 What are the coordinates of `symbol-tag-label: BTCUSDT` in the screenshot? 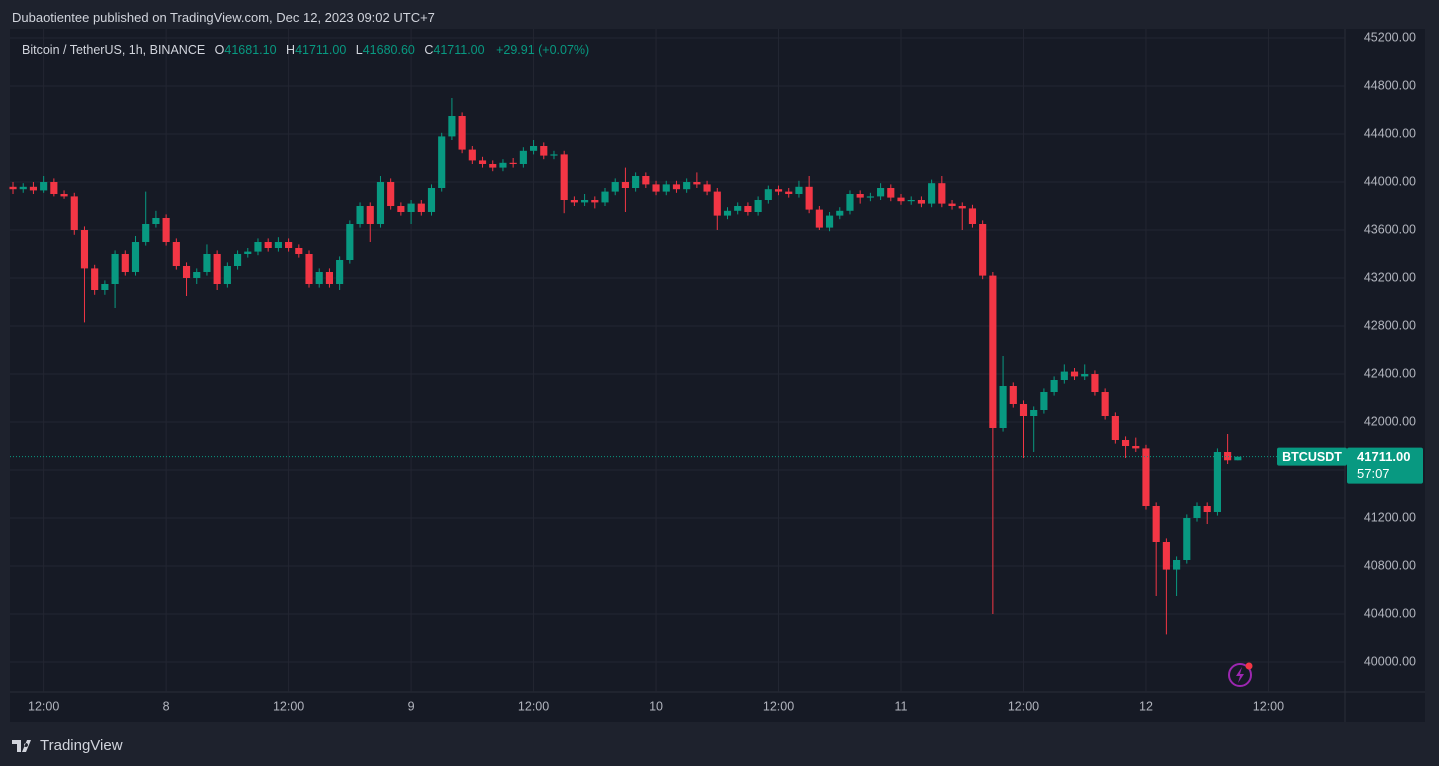 It's located at (1312, 457).